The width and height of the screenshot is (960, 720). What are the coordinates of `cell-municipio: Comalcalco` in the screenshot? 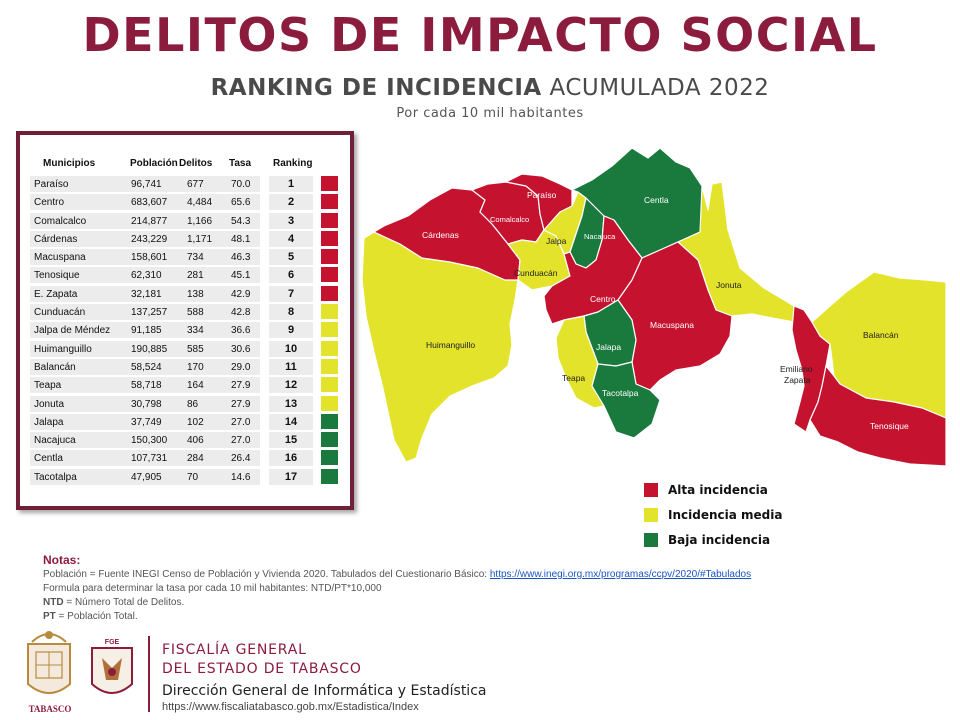 It's located at (60, 221).